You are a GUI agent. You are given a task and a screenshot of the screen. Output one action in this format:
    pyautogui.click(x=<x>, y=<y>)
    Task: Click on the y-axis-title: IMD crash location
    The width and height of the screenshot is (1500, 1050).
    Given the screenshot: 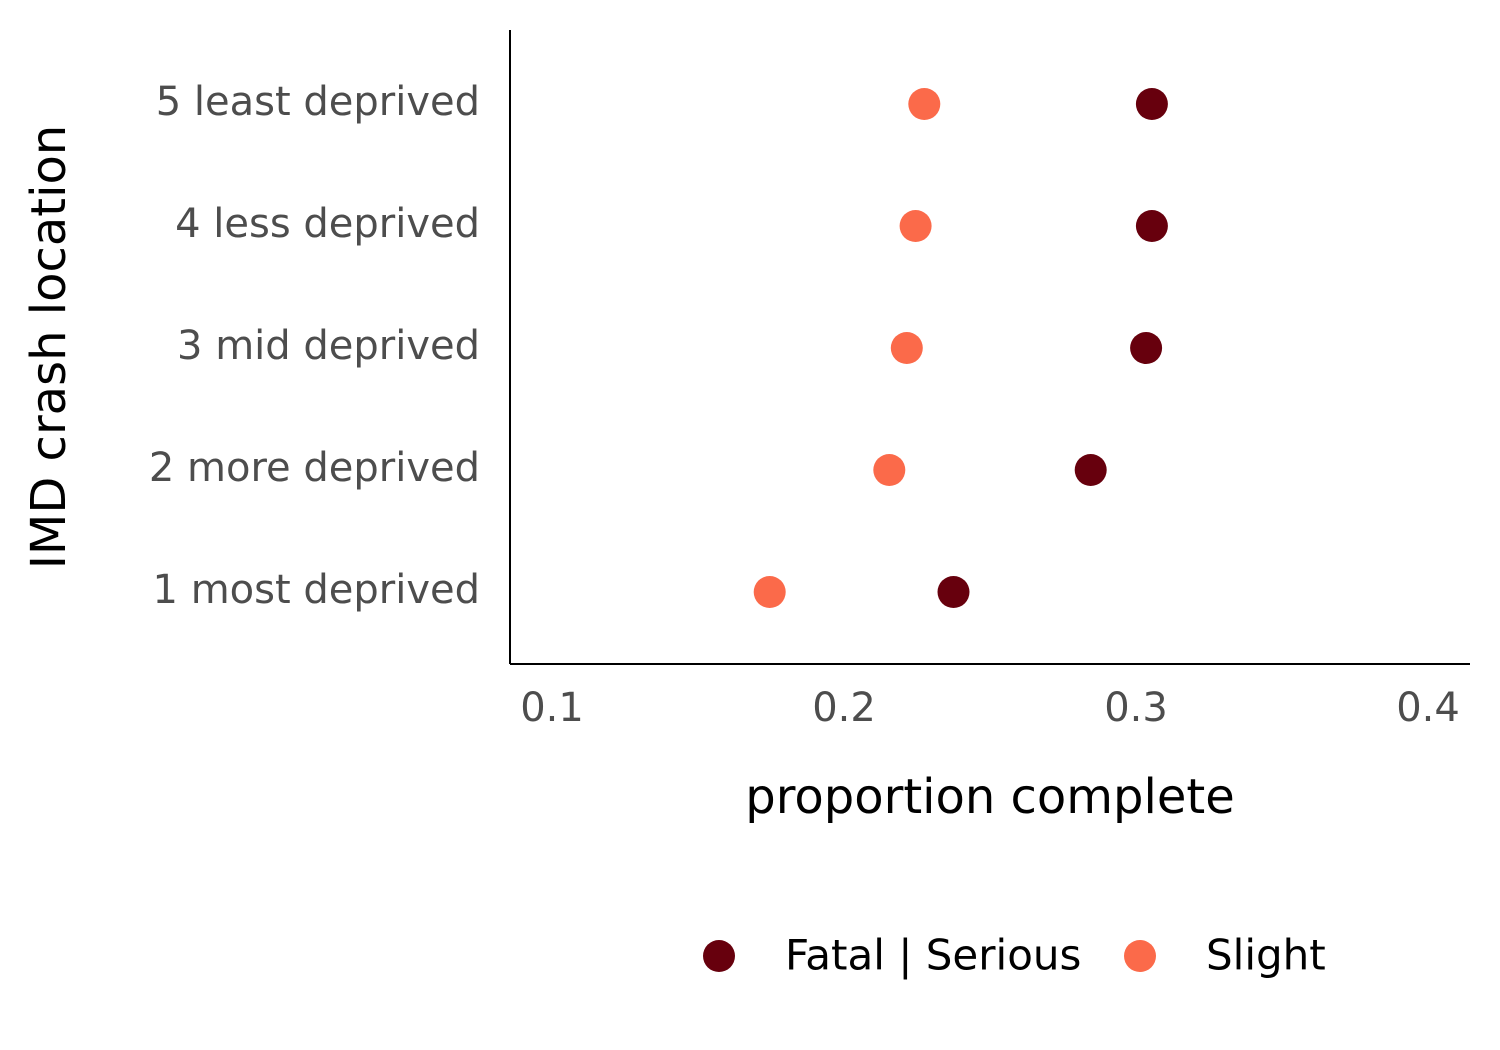 What is the action you would take?
    pyautogui.click(x=49, y=347)
    